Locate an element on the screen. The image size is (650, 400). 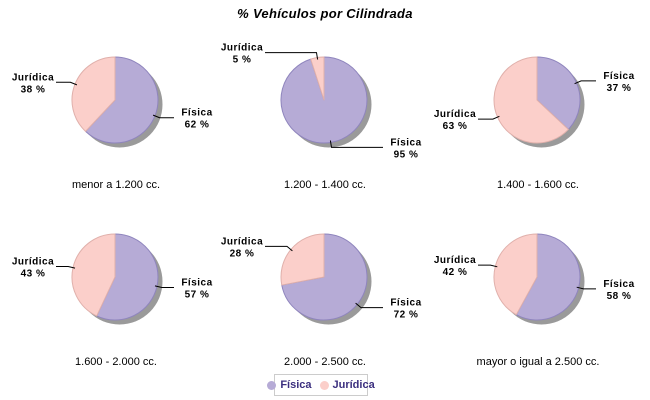
pie-slice-juridica is located at coordinates (302, 259).